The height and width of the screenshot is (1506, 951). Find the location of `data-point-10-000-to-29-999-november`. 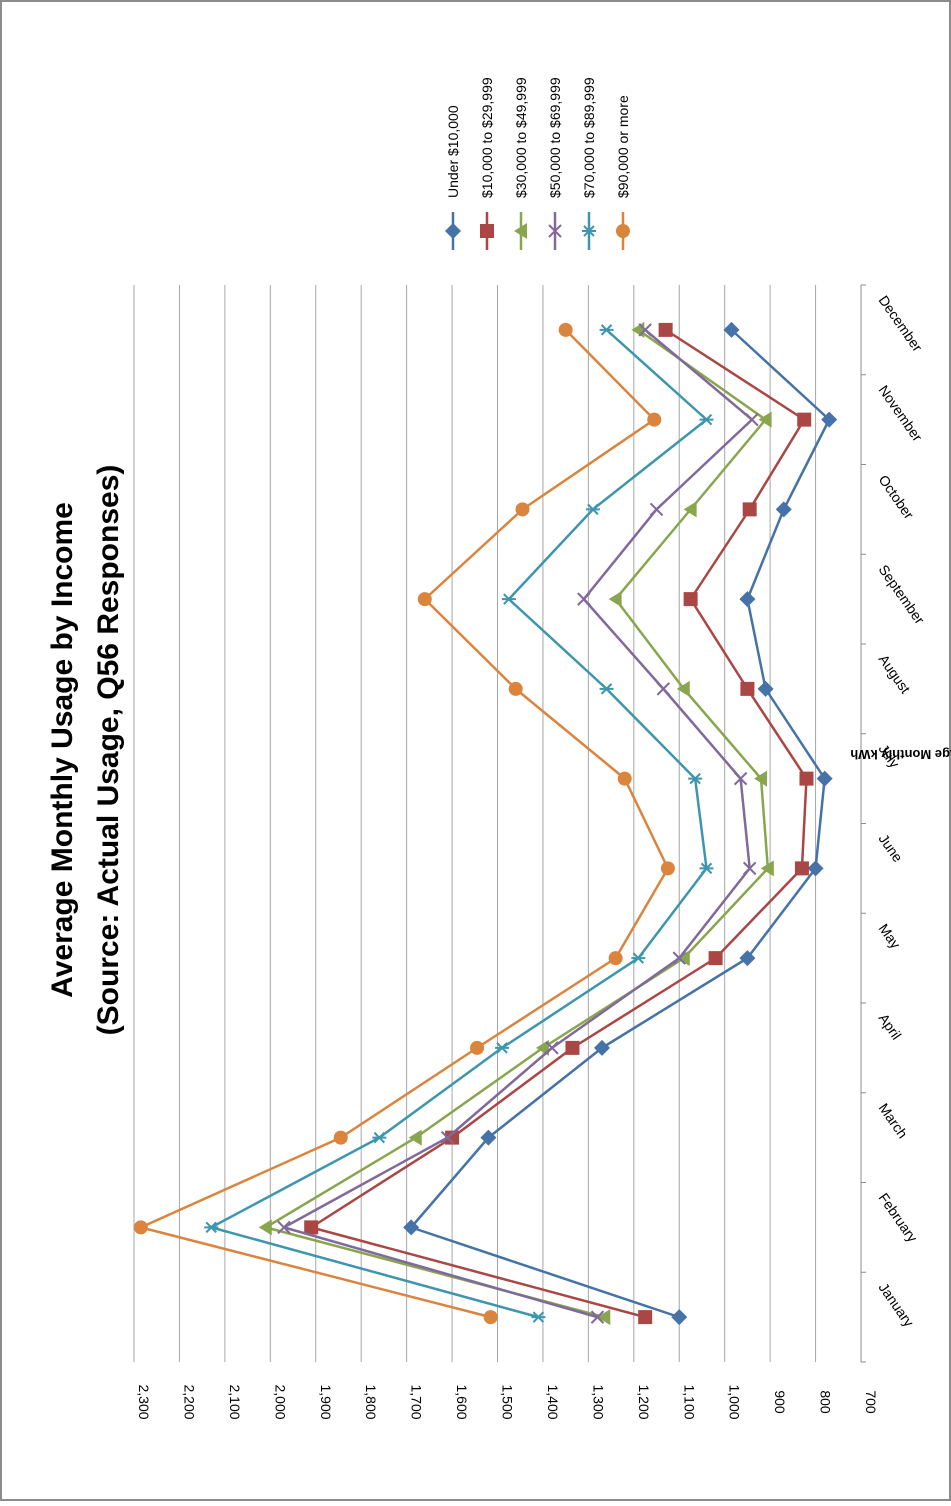

data-point-10-000-to-29-999-november is located at coordinates (804, 419).